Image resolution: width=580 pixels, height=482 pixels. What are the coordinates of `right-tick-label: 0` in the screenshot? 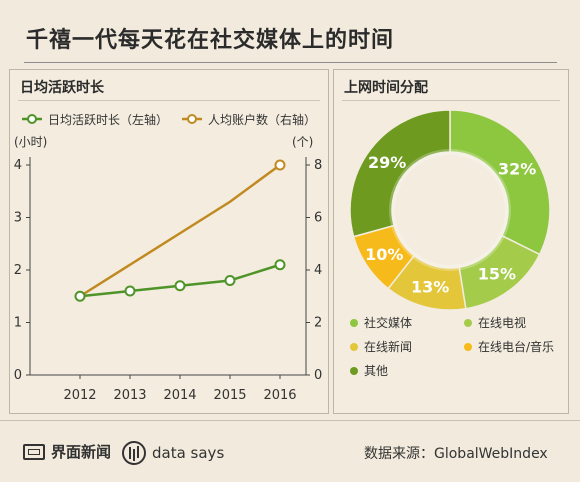 It's located at (318, 375).